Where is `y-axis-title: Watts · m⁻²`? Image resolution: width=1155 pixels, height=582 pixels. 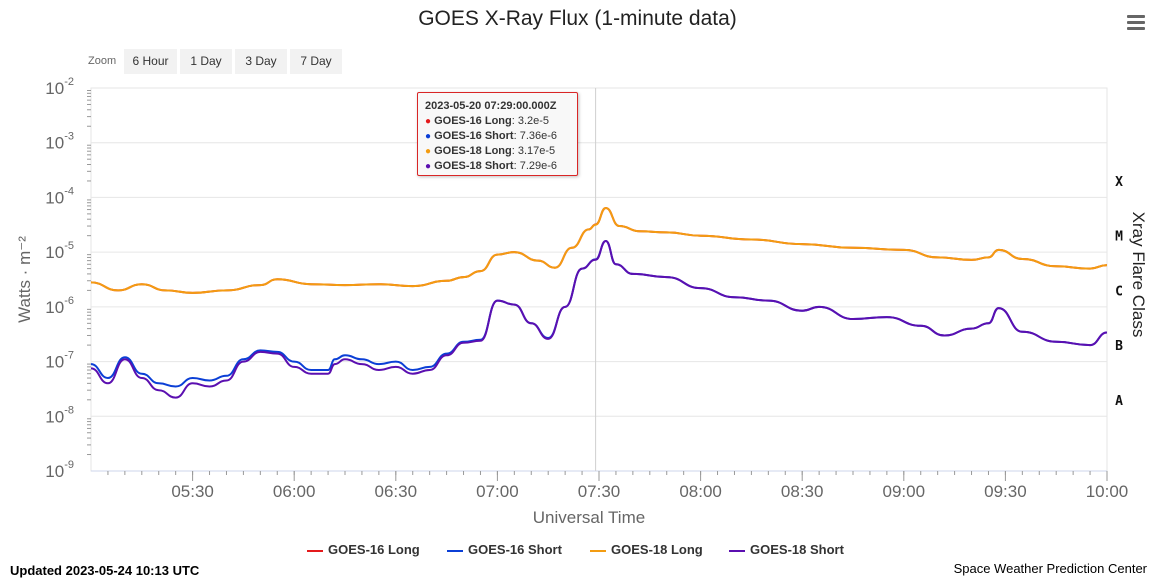
y-axis-title: Watts · m⁻² is located at coordinates (24, 279).